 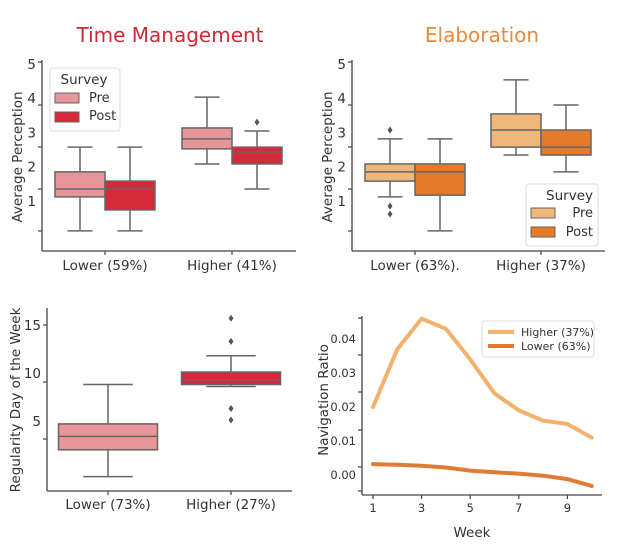 What do you see at coordinates (85, 99) in the screenshot?
I see `time-management-legend: Survey Pre Post` at bounding box center [85, 99].